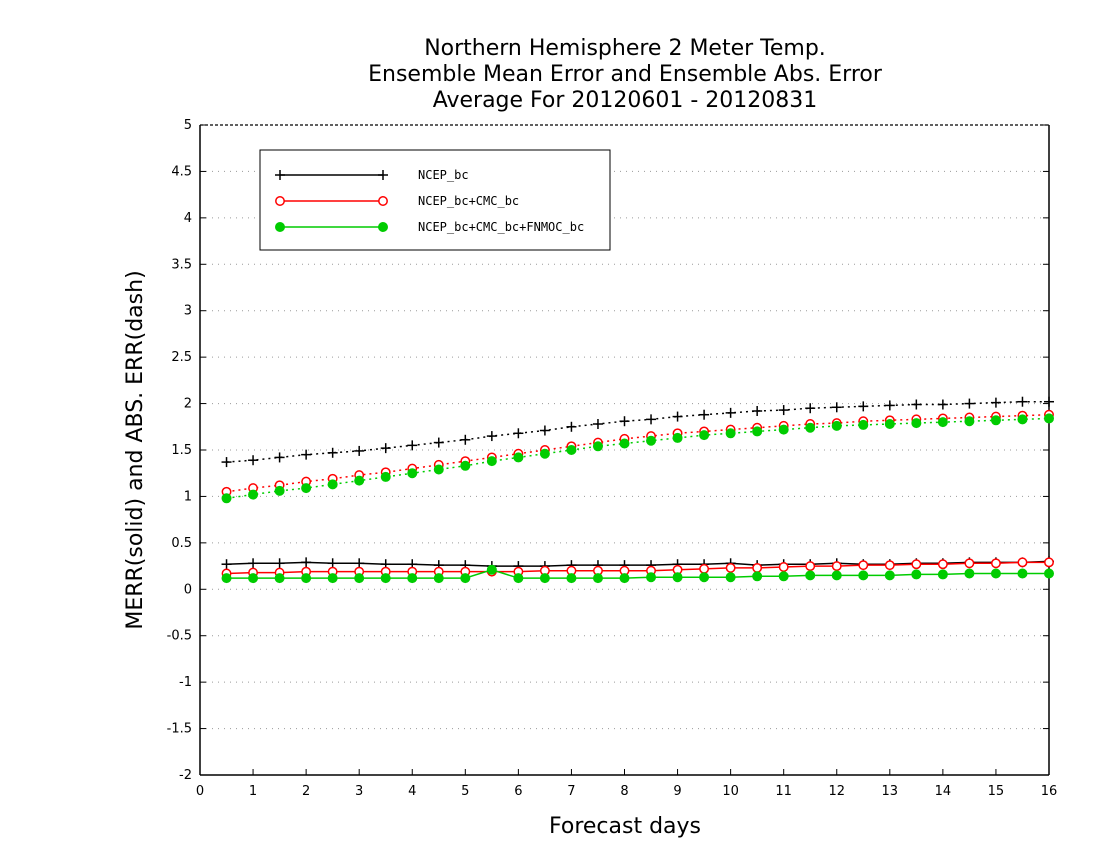  I want to click on x-tick-label: 2, so click(306, 791).